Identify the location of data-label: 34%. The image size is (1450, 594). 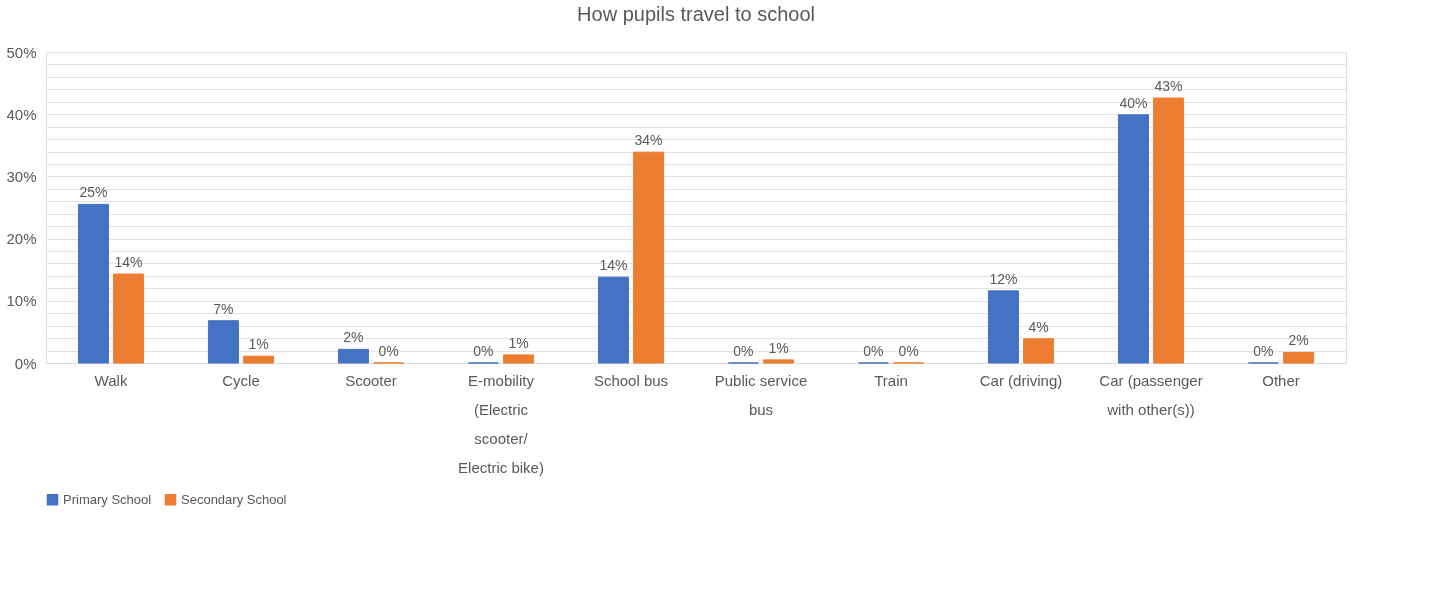
(648, 140).